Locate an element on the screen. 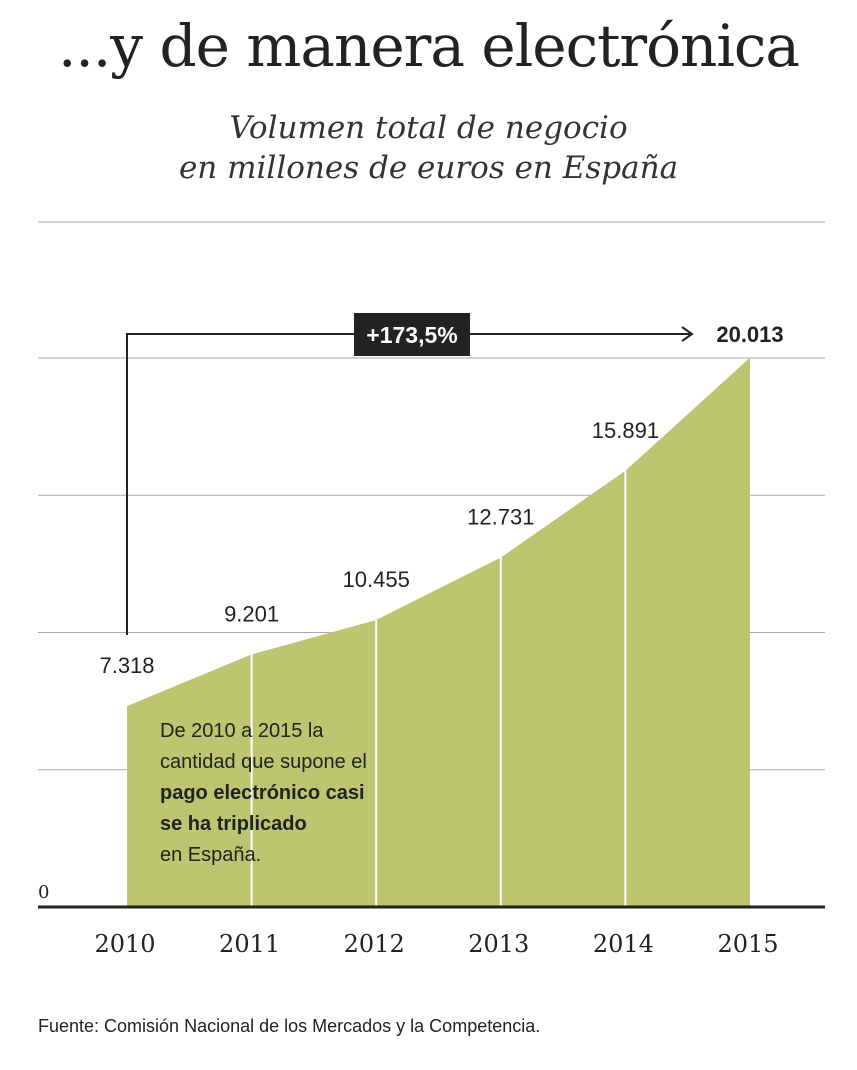  data-label: 10.455 is located at coordinates (376, 579).